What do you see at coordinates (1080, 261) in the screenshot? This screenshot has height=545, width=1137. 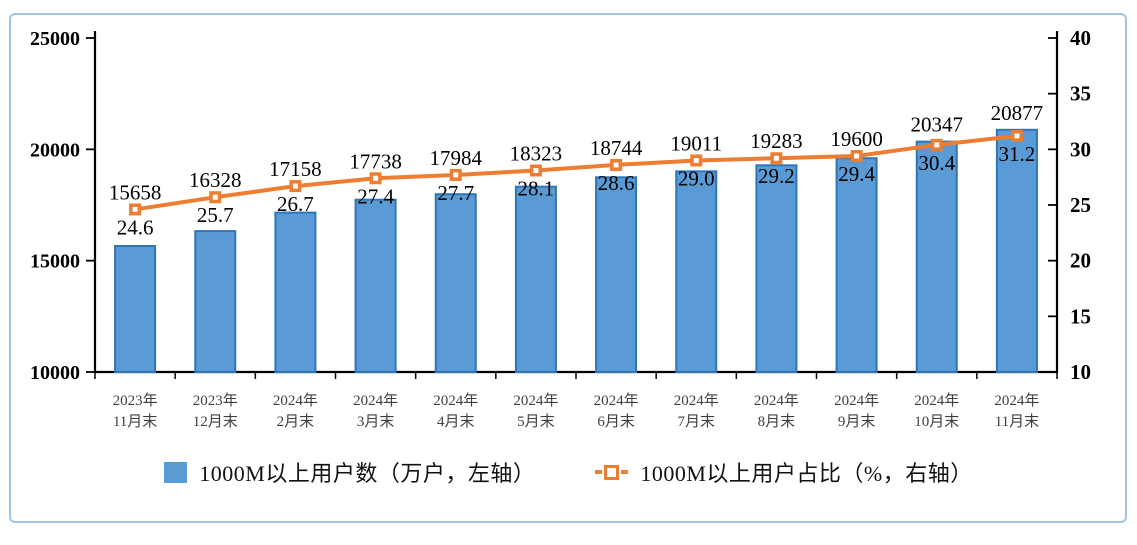 I see `right-axis-tick-label: 20` at bounding box center [1080, 261].